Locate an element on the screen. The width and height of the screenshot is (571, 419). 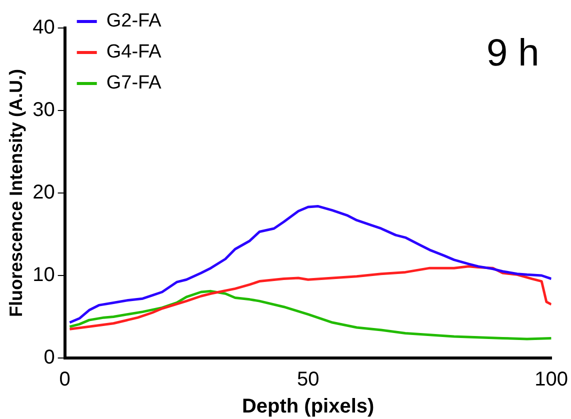
x-tick-label: 50 is located at coordinates (308, 379).